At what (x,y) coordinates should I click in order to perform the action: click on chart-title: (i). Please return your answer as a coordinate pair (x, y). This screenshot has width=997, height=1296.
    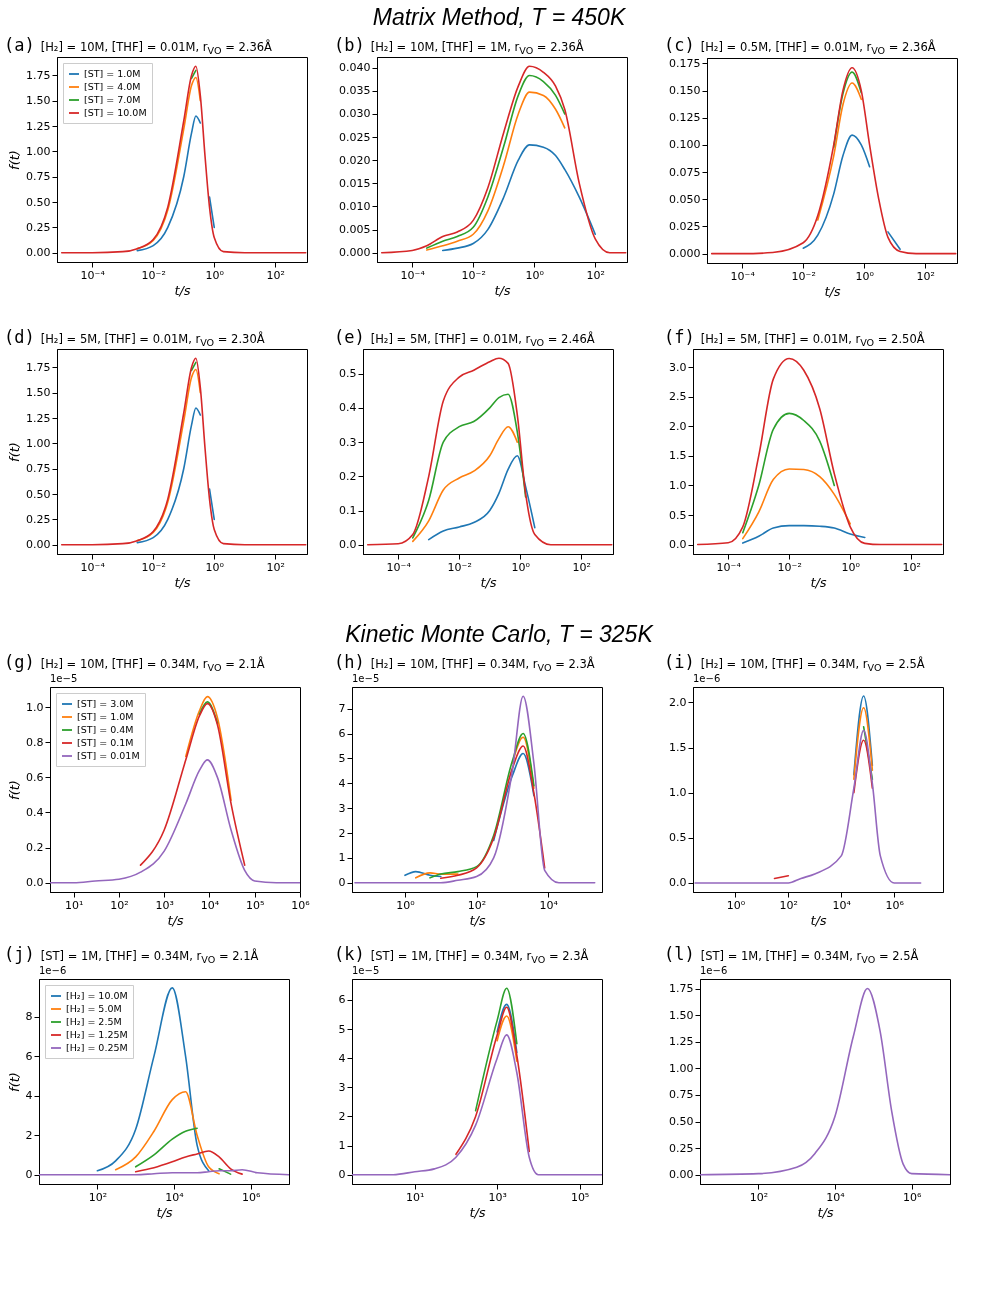
    Looking at the image, I should click on (679, 662).